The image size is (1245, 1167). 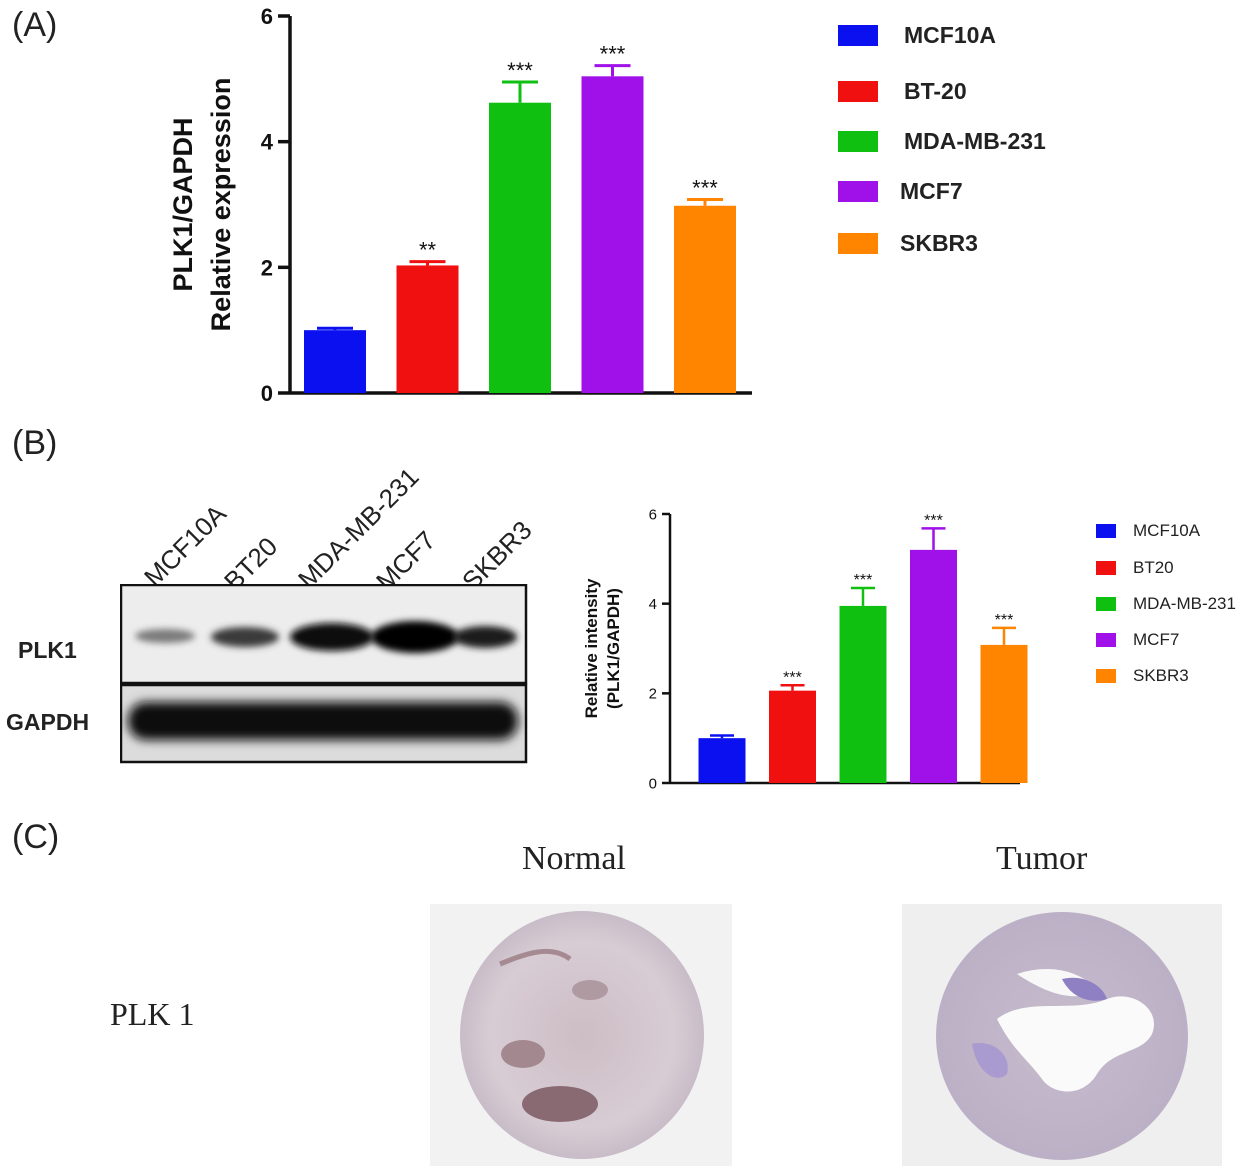 I want to click on panel-label-c: (C), so click(x=36, y=837).